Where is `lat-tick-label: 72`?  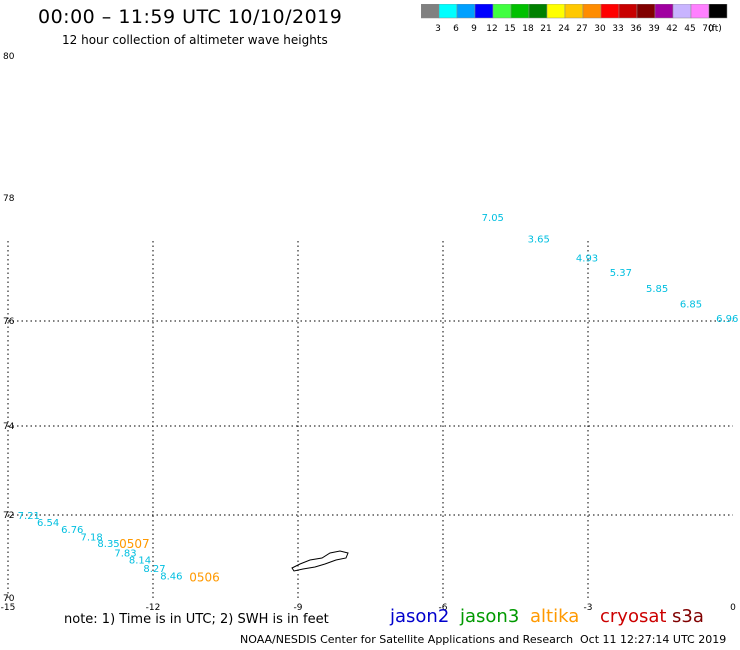
lat-tick-label: 72 is located at coordinates (8, 516).